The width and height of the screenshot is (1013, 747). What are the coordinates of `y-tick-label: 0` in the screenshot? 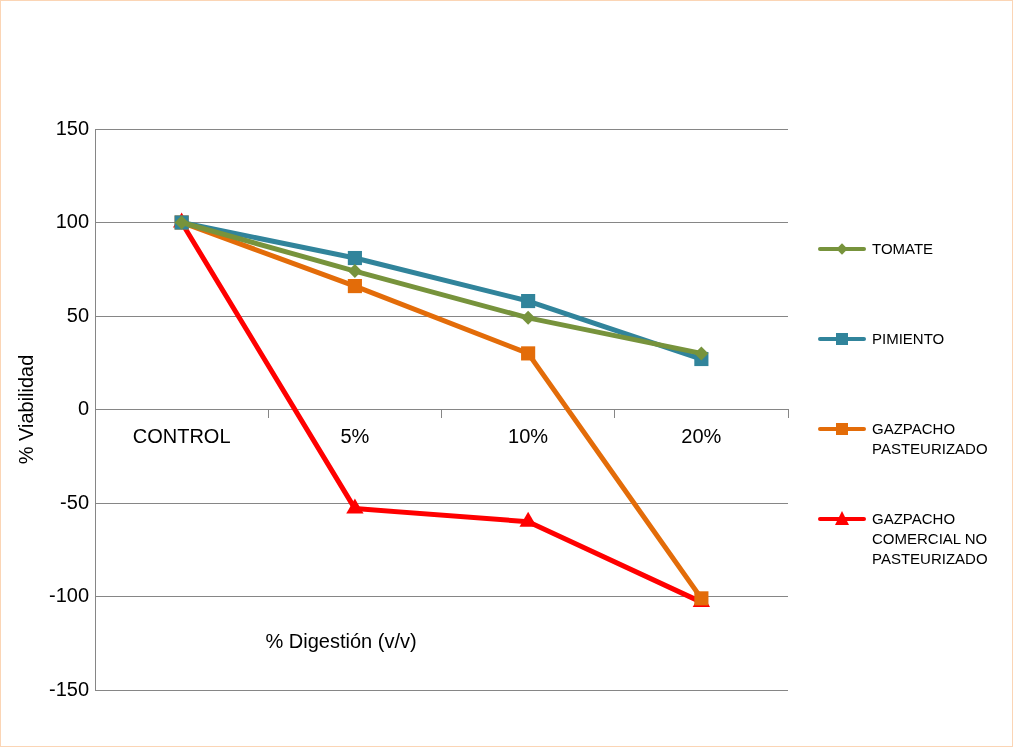 It's located at (83, 408).